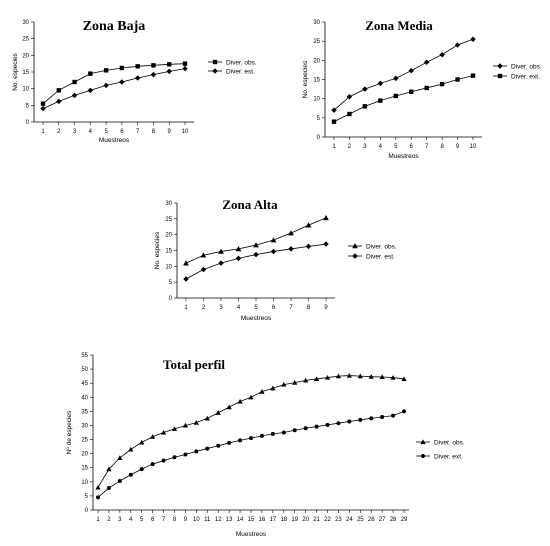 This screenshot has width=550, height=546. Describe the element at coordinates (516, 76) in the screenshot. I see `legend-entry: Diver. ext.` at that location.